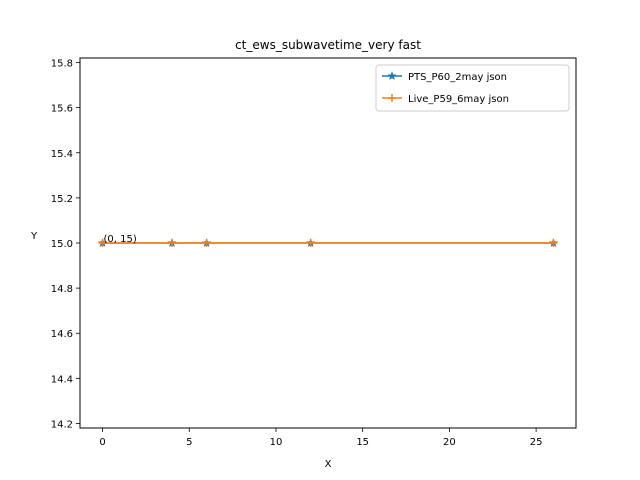 The width and height of the screenshot is (640, 480). I want to click on x-tick-label: 15, so click(362, 442).